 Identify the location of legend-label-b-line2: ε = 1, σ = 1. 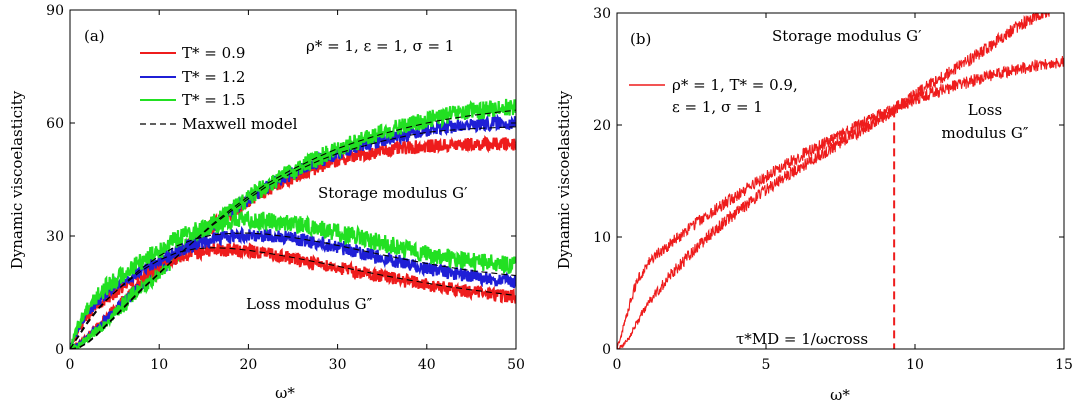
(717, 107).